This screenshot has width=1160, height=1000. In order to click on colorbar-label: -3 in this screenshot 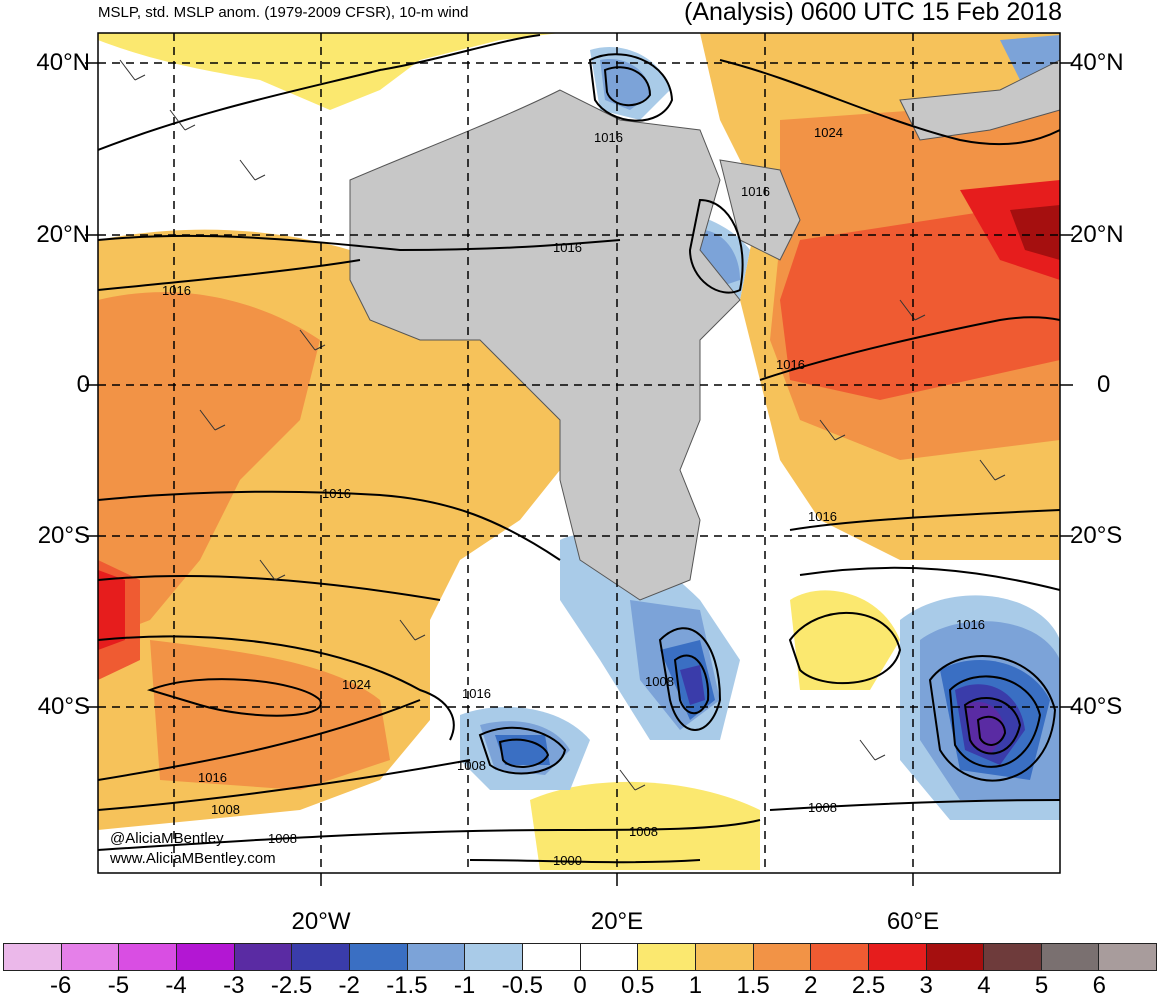, I will do `click(234, 985)`.